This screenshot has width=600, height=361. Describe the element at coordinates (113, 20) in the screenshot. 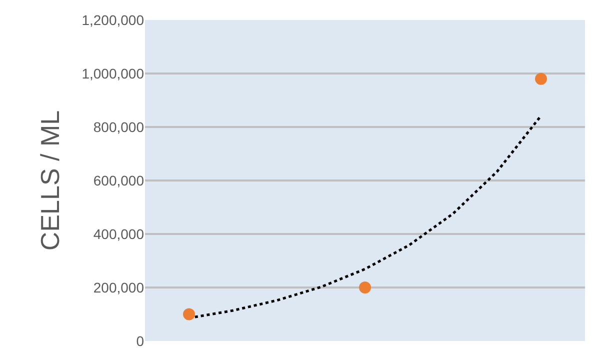

I see `y-tick-label: 1,200,000` at that location.